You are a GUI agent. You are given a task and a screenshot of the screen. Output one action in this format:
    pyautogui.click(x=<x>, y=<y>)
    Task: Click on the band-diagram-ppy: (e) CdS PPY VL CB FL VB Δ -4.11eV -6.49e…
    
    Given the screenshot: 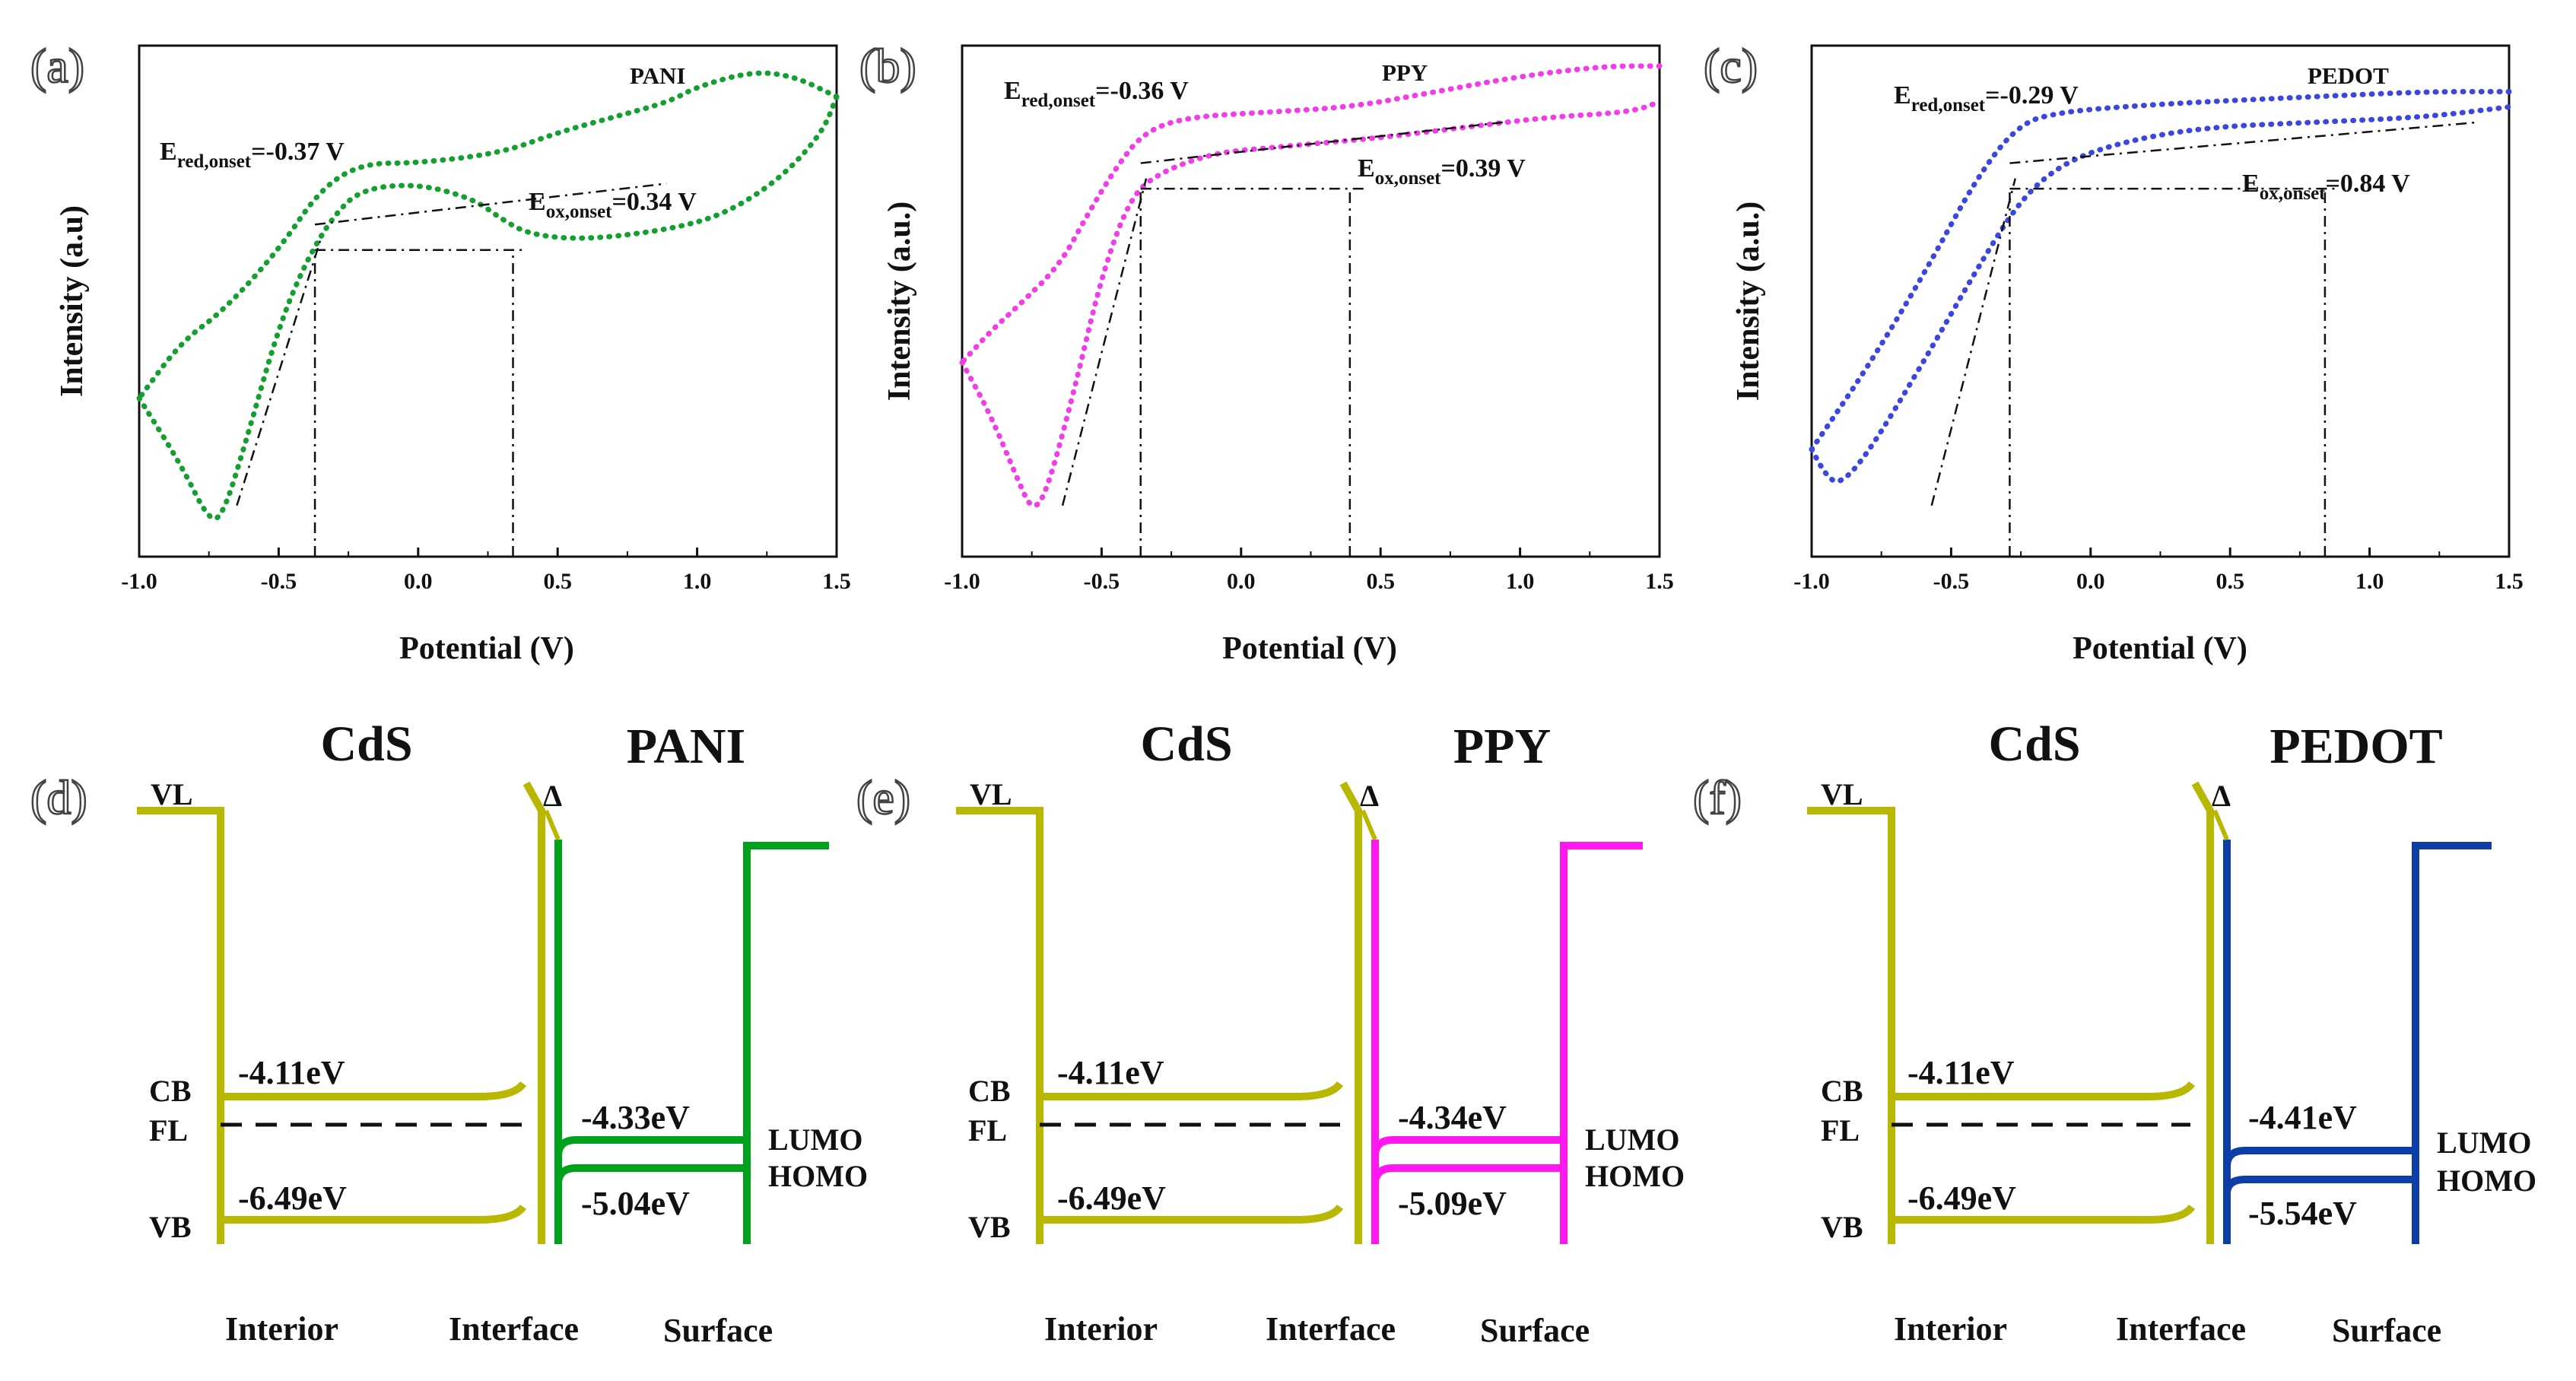 What is the action you would take?
    pyautogui.click(x=1270, y=1032)
    